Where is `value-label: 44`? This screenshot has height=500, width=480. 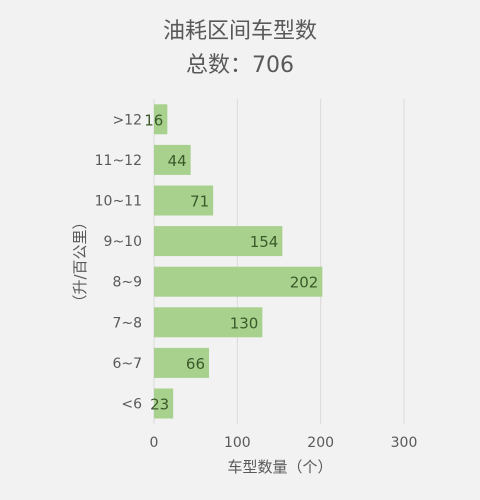 value-label: 44 is located at coordinates (177, 161).